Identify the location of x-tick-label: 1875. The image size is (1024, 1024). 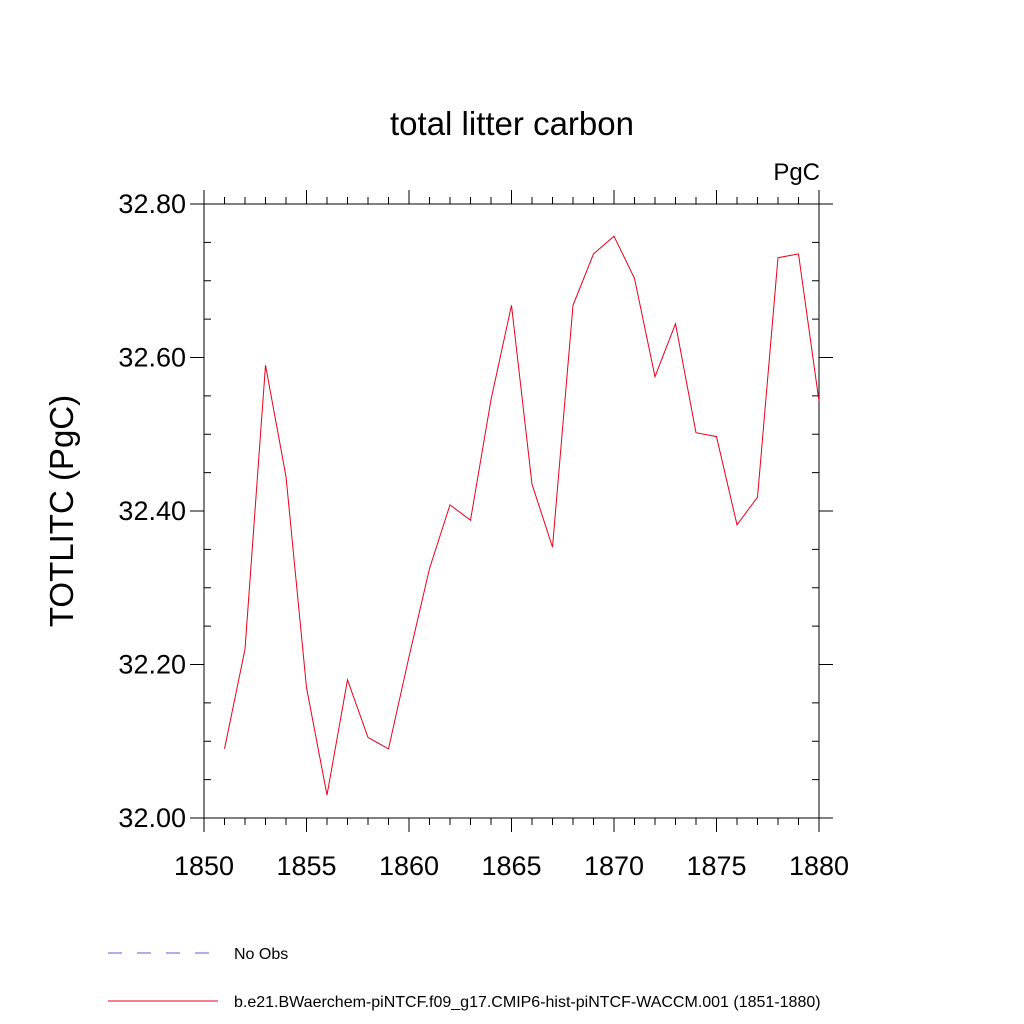
(716, 866).